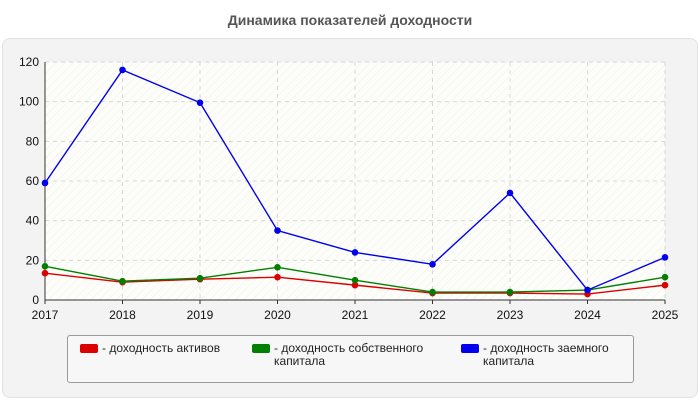  Describe the element at coordinates (29, 102) in the screenshot. I see `y-tick-label: 100` at that location.